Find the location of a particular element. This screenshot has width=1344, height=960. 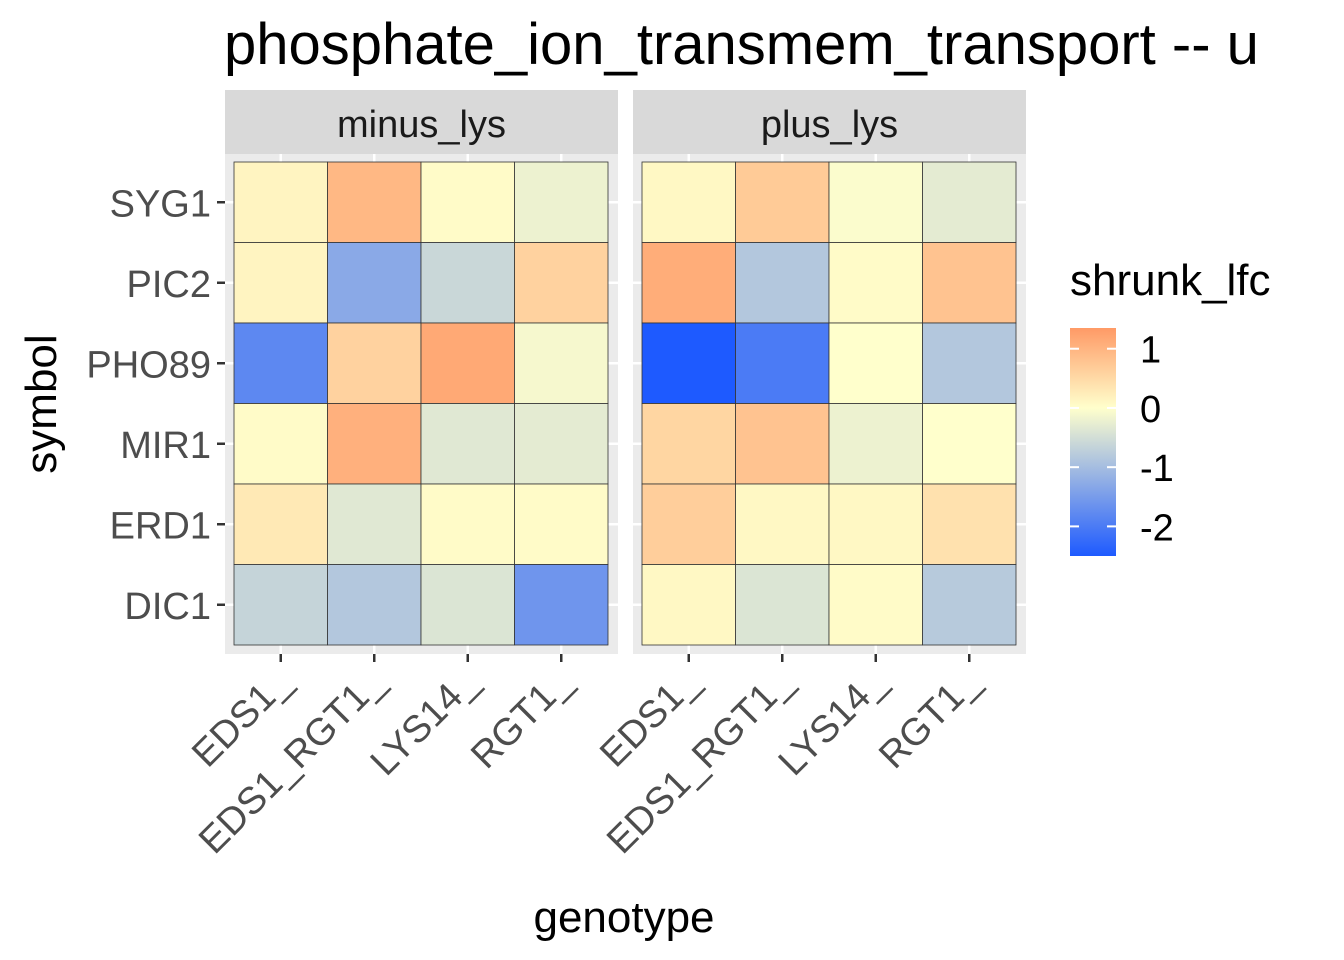

heatmap-cell-minus_lys-PIC2-RGT1_ is located at coordinates (561, 283).